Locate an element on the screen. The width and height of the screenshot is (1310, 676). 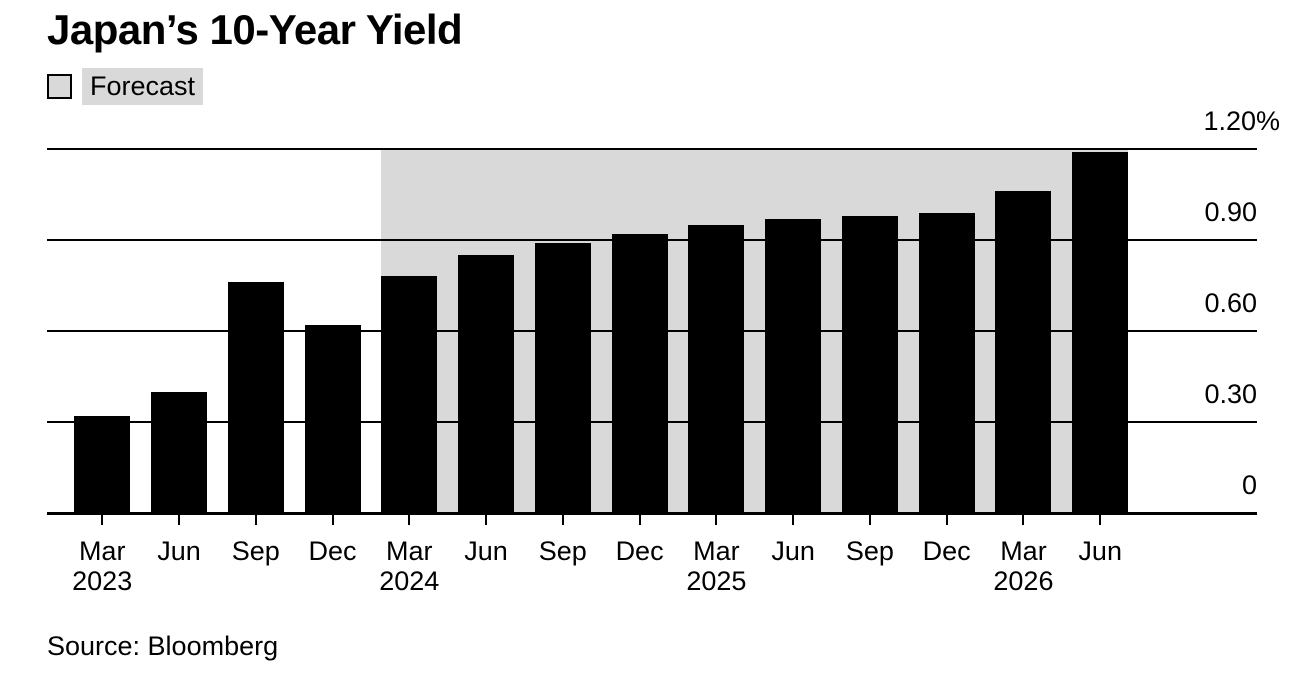
forecast-swatch-icon is located at coordinates (59, 86).